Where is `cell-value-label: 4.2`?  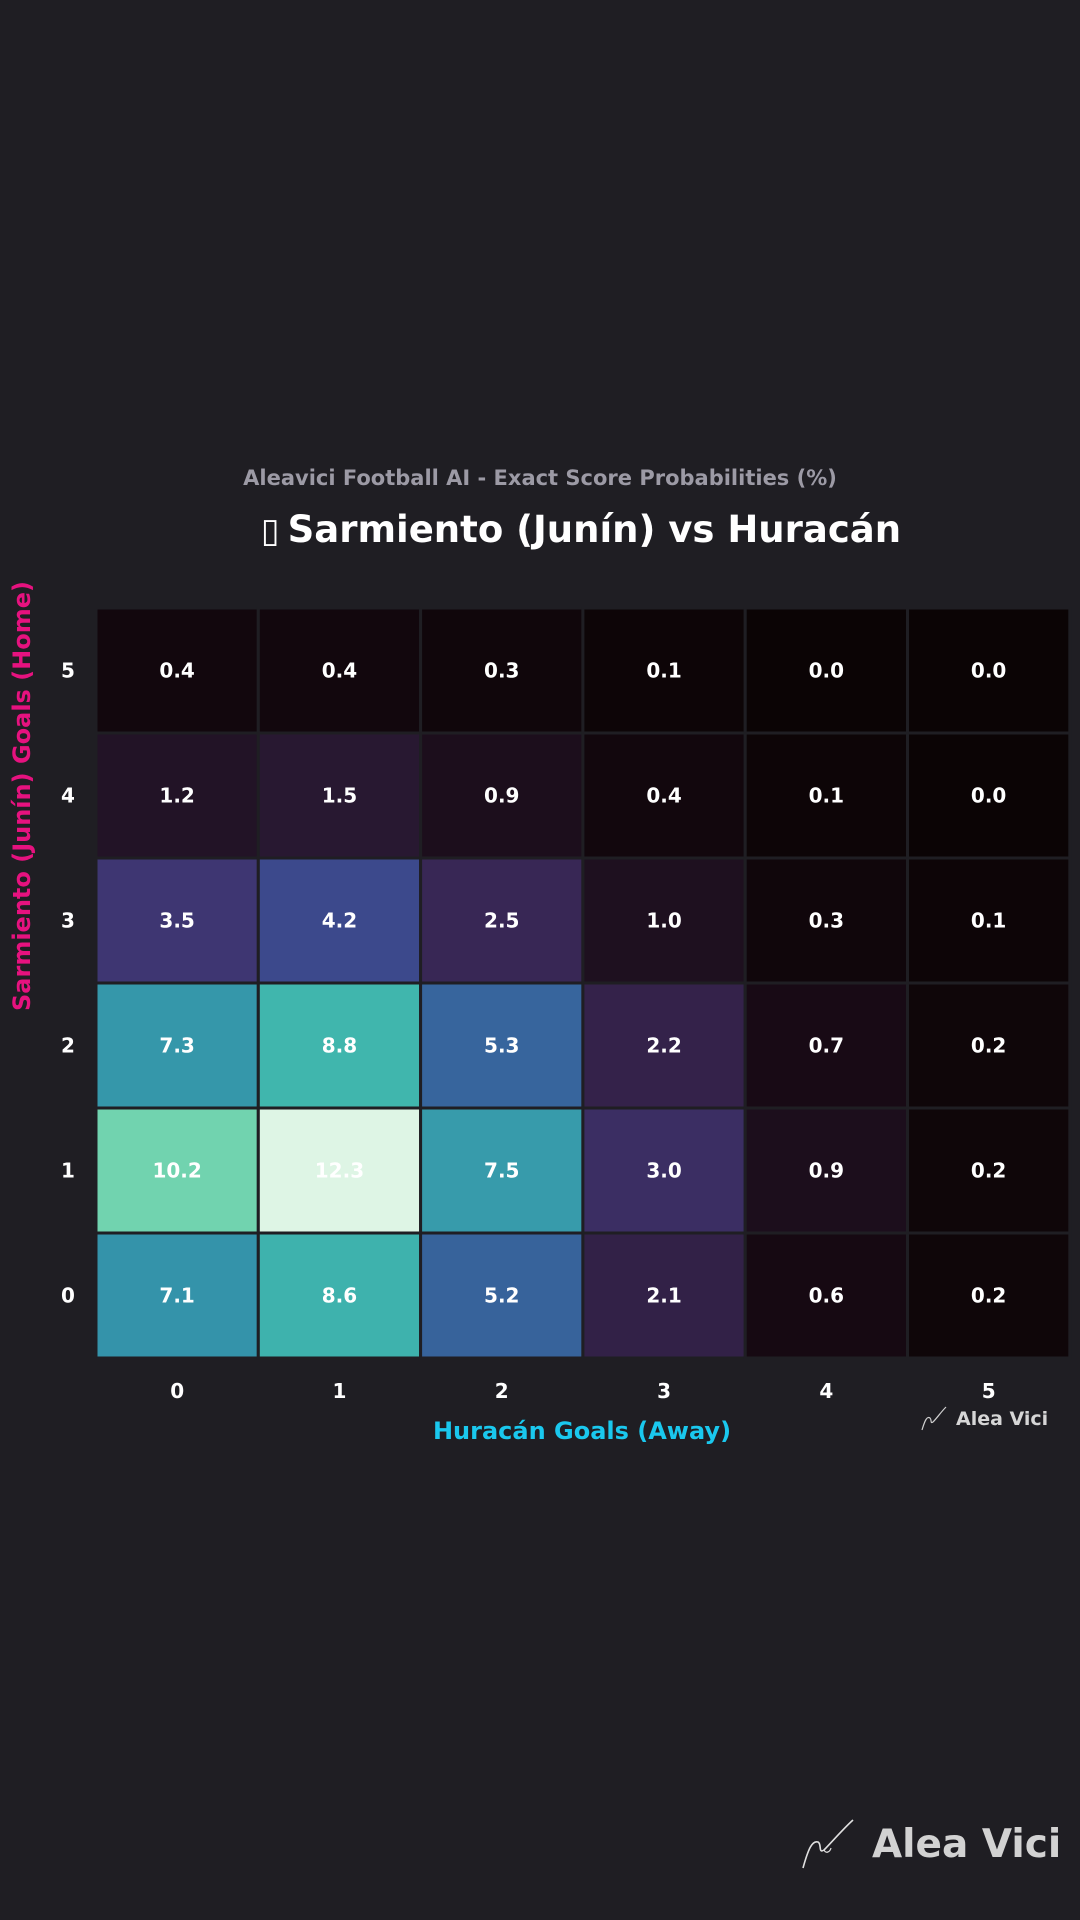 cell-value-label: 4.2 is located at coordinates (339, 921).